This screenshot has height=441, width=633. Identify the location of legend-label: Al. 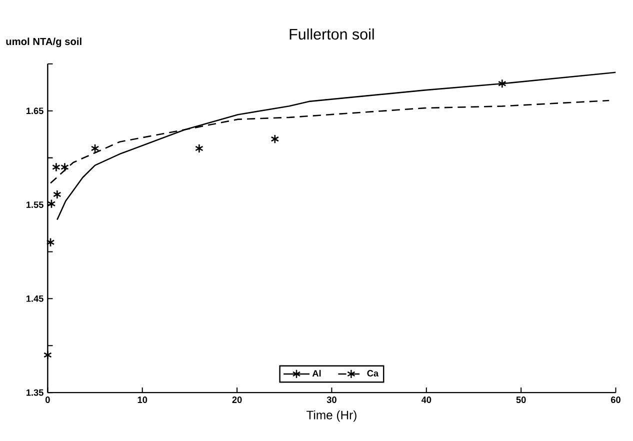
(316, 373).